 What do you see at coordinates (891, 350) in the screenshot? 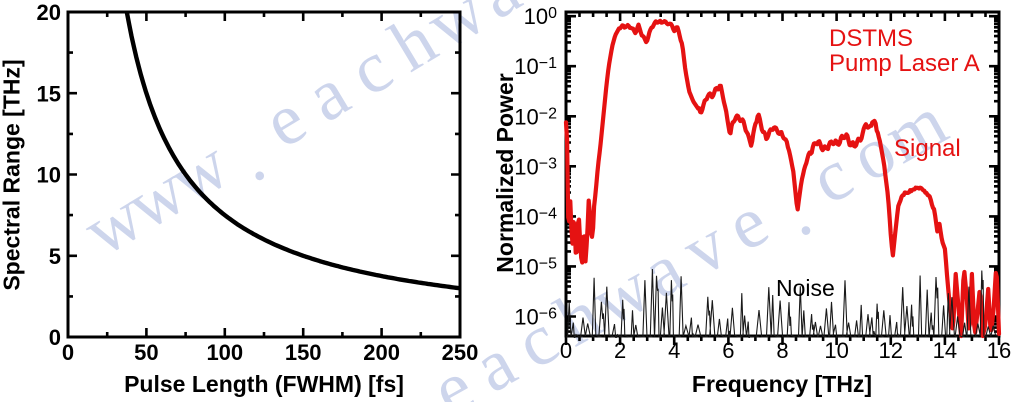
I see `svg-text: 12` at bounding box center [891, 350].